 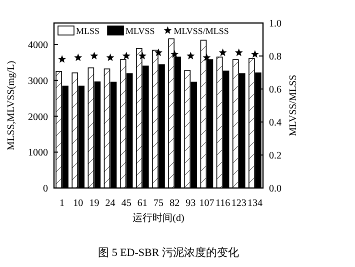 I want to click on x-tick-label: 10, so click(x=78, y=203).